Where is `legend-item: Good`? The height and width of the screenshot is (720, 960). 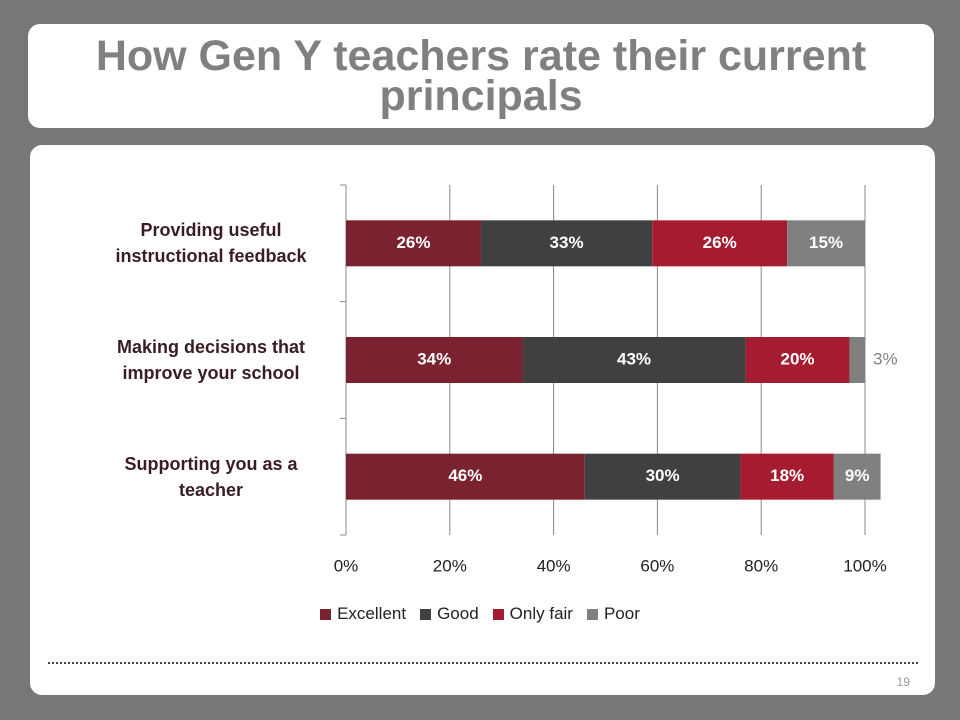
legend-item: Good is located at coordinates (449, 614).